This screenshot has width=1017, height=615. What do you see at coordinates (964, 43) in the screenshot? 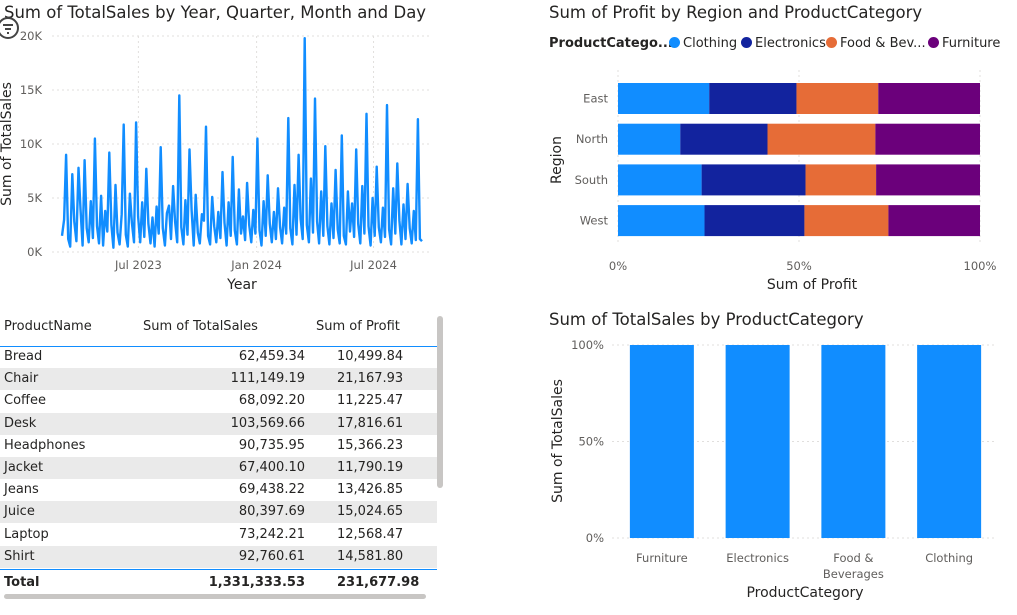
I see `legend-item-furniture: Furniture` at bounding box center [964, 43].